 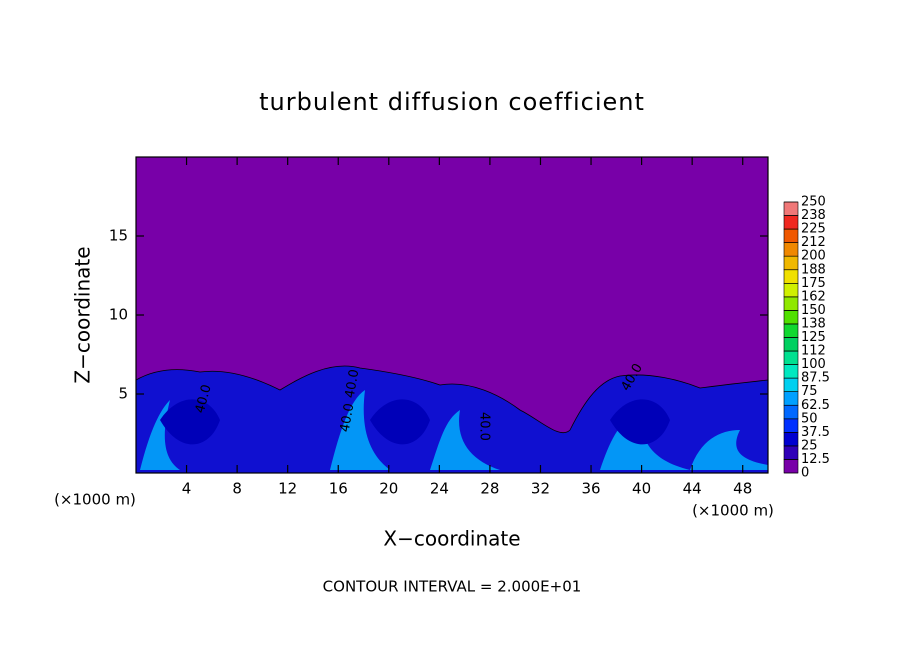 What do you see at coordinates (813, 202) in the screenshot?
I see `colorbar-tick-label: 250` at bounding box center [813, 202].